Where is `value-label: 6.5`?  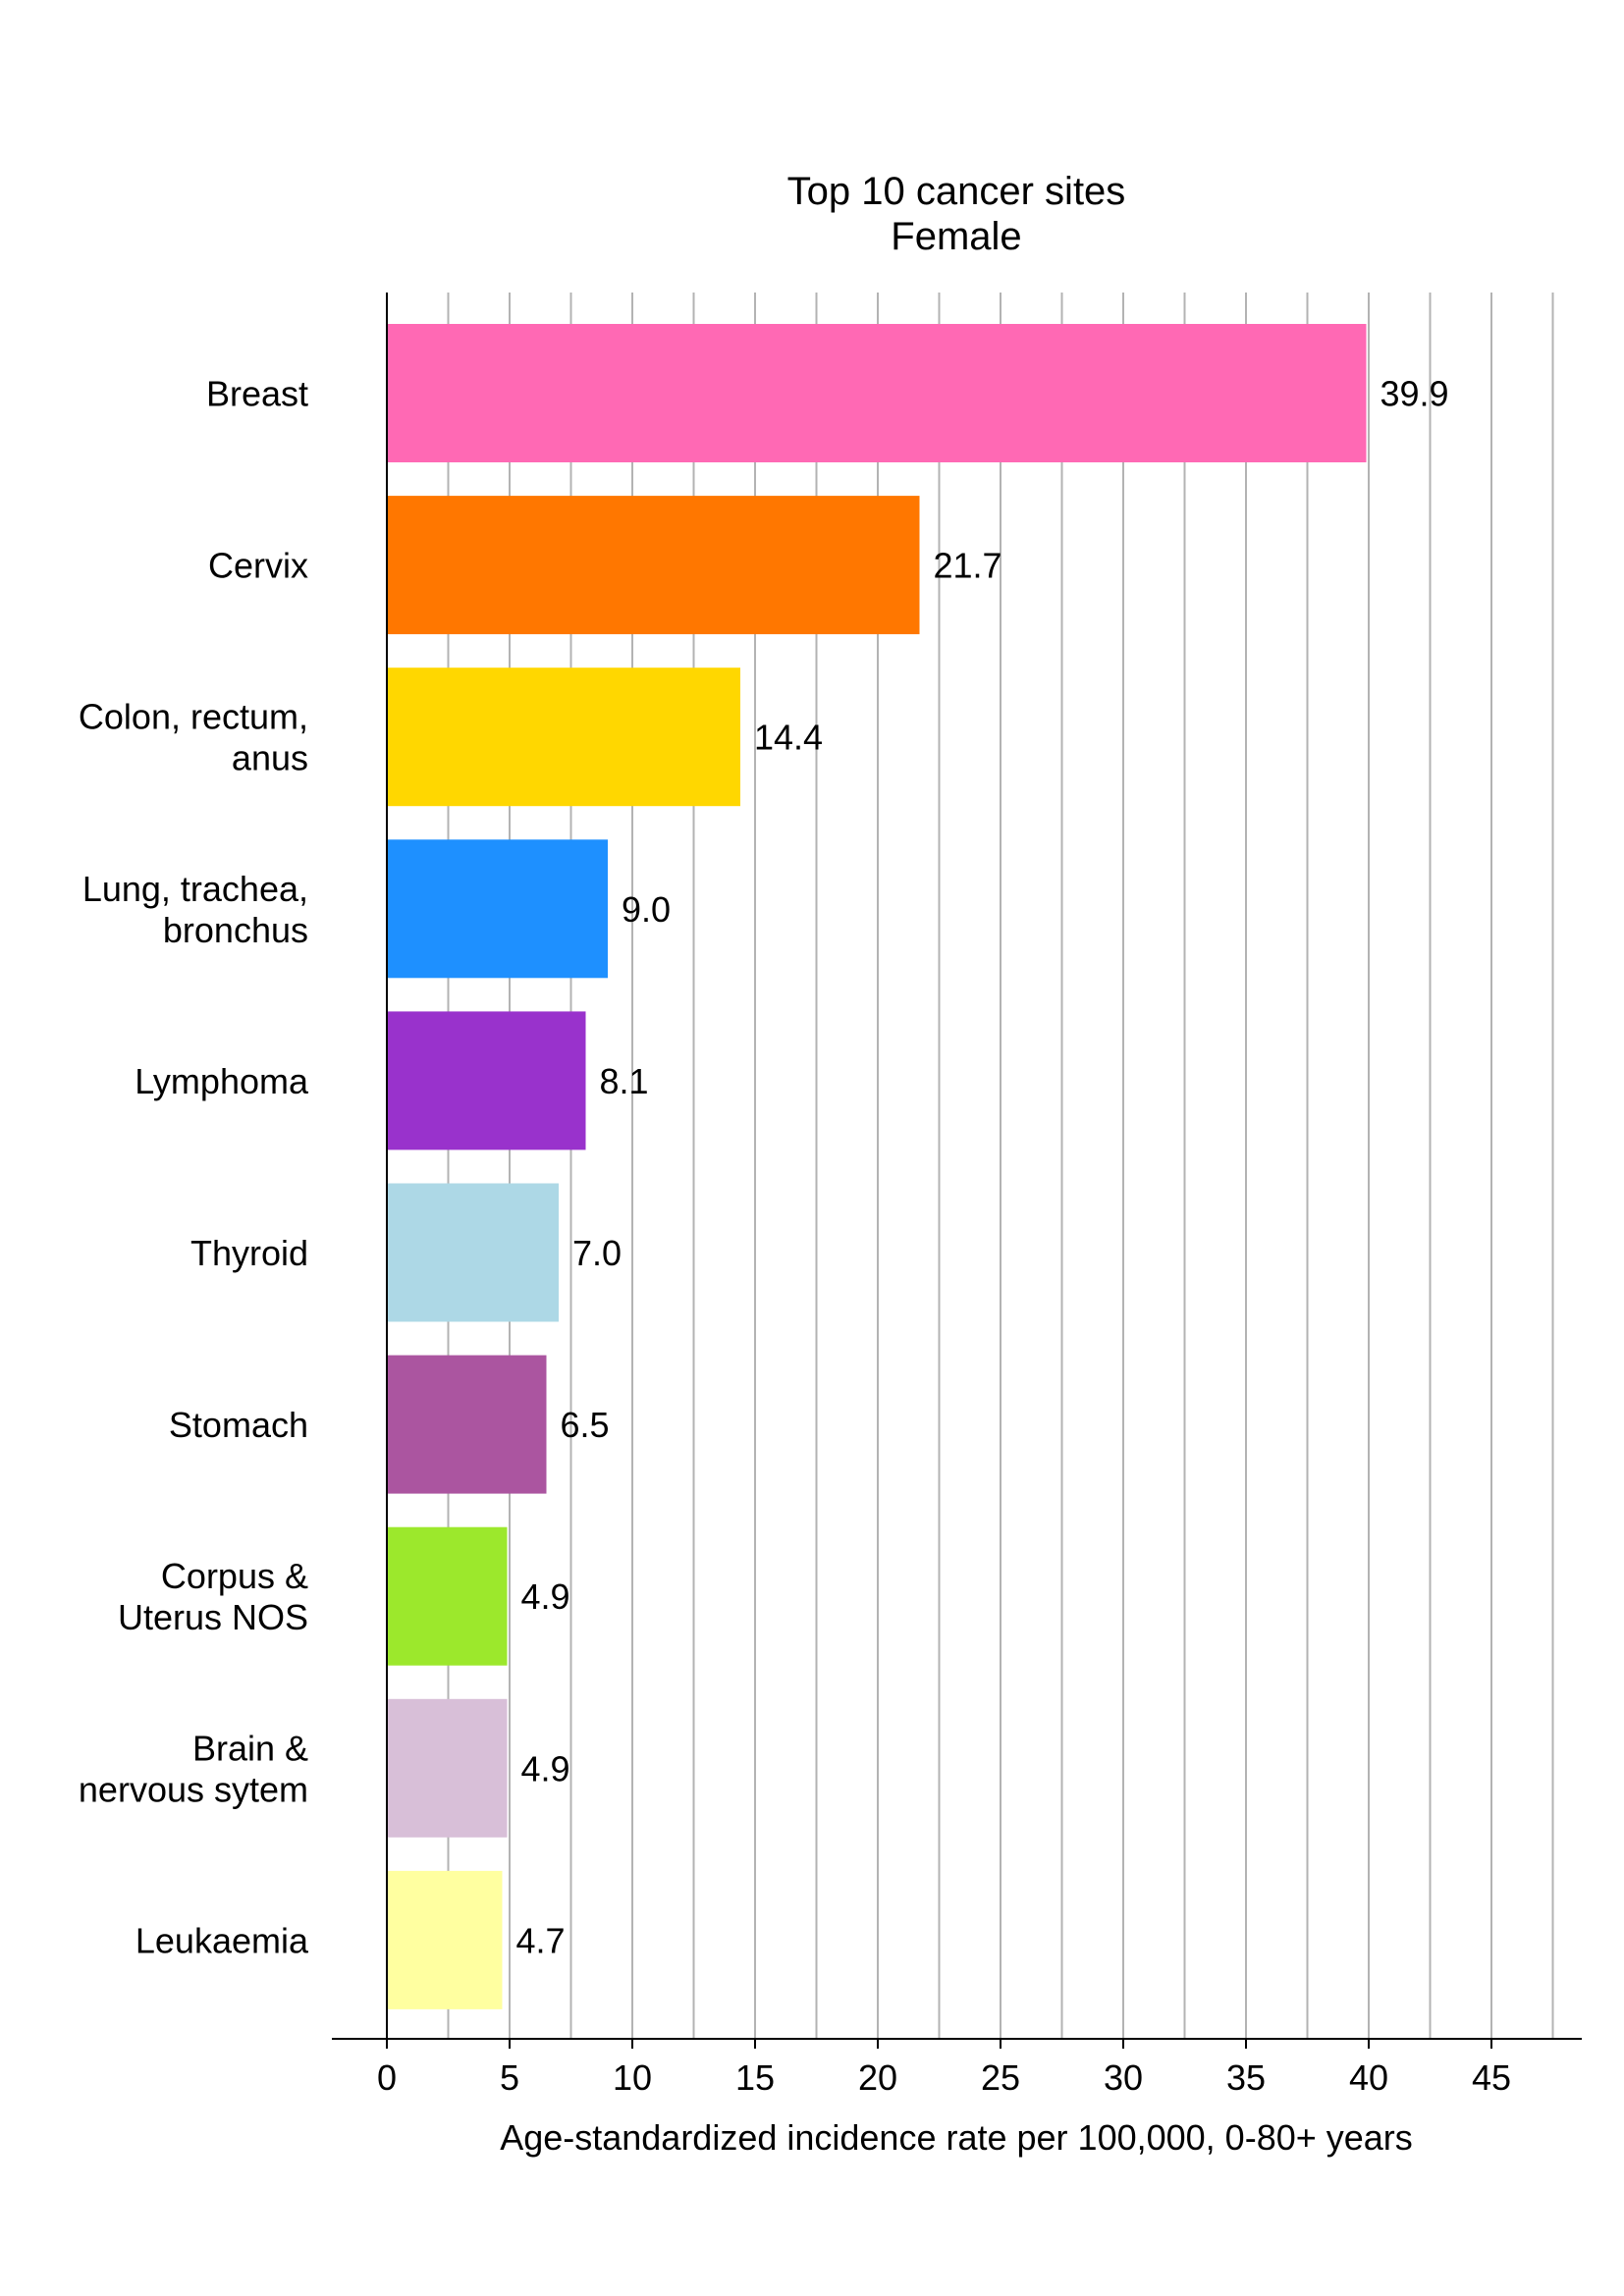 value-label: 6.5 is located at coordinates (585, 1425).